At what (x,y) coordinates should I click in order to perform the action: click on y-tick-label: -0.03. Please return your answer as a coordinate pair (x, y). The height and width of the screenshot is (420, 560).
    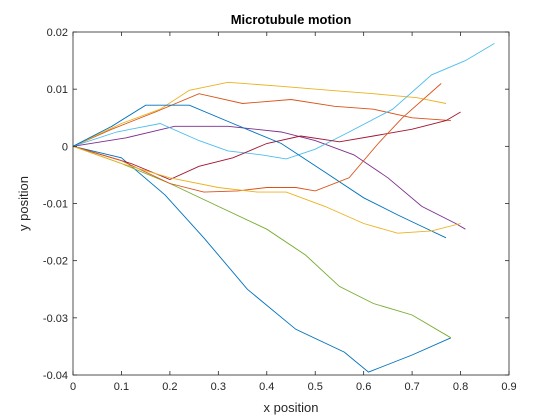
    Looking at the image, I should click on (55, 319).